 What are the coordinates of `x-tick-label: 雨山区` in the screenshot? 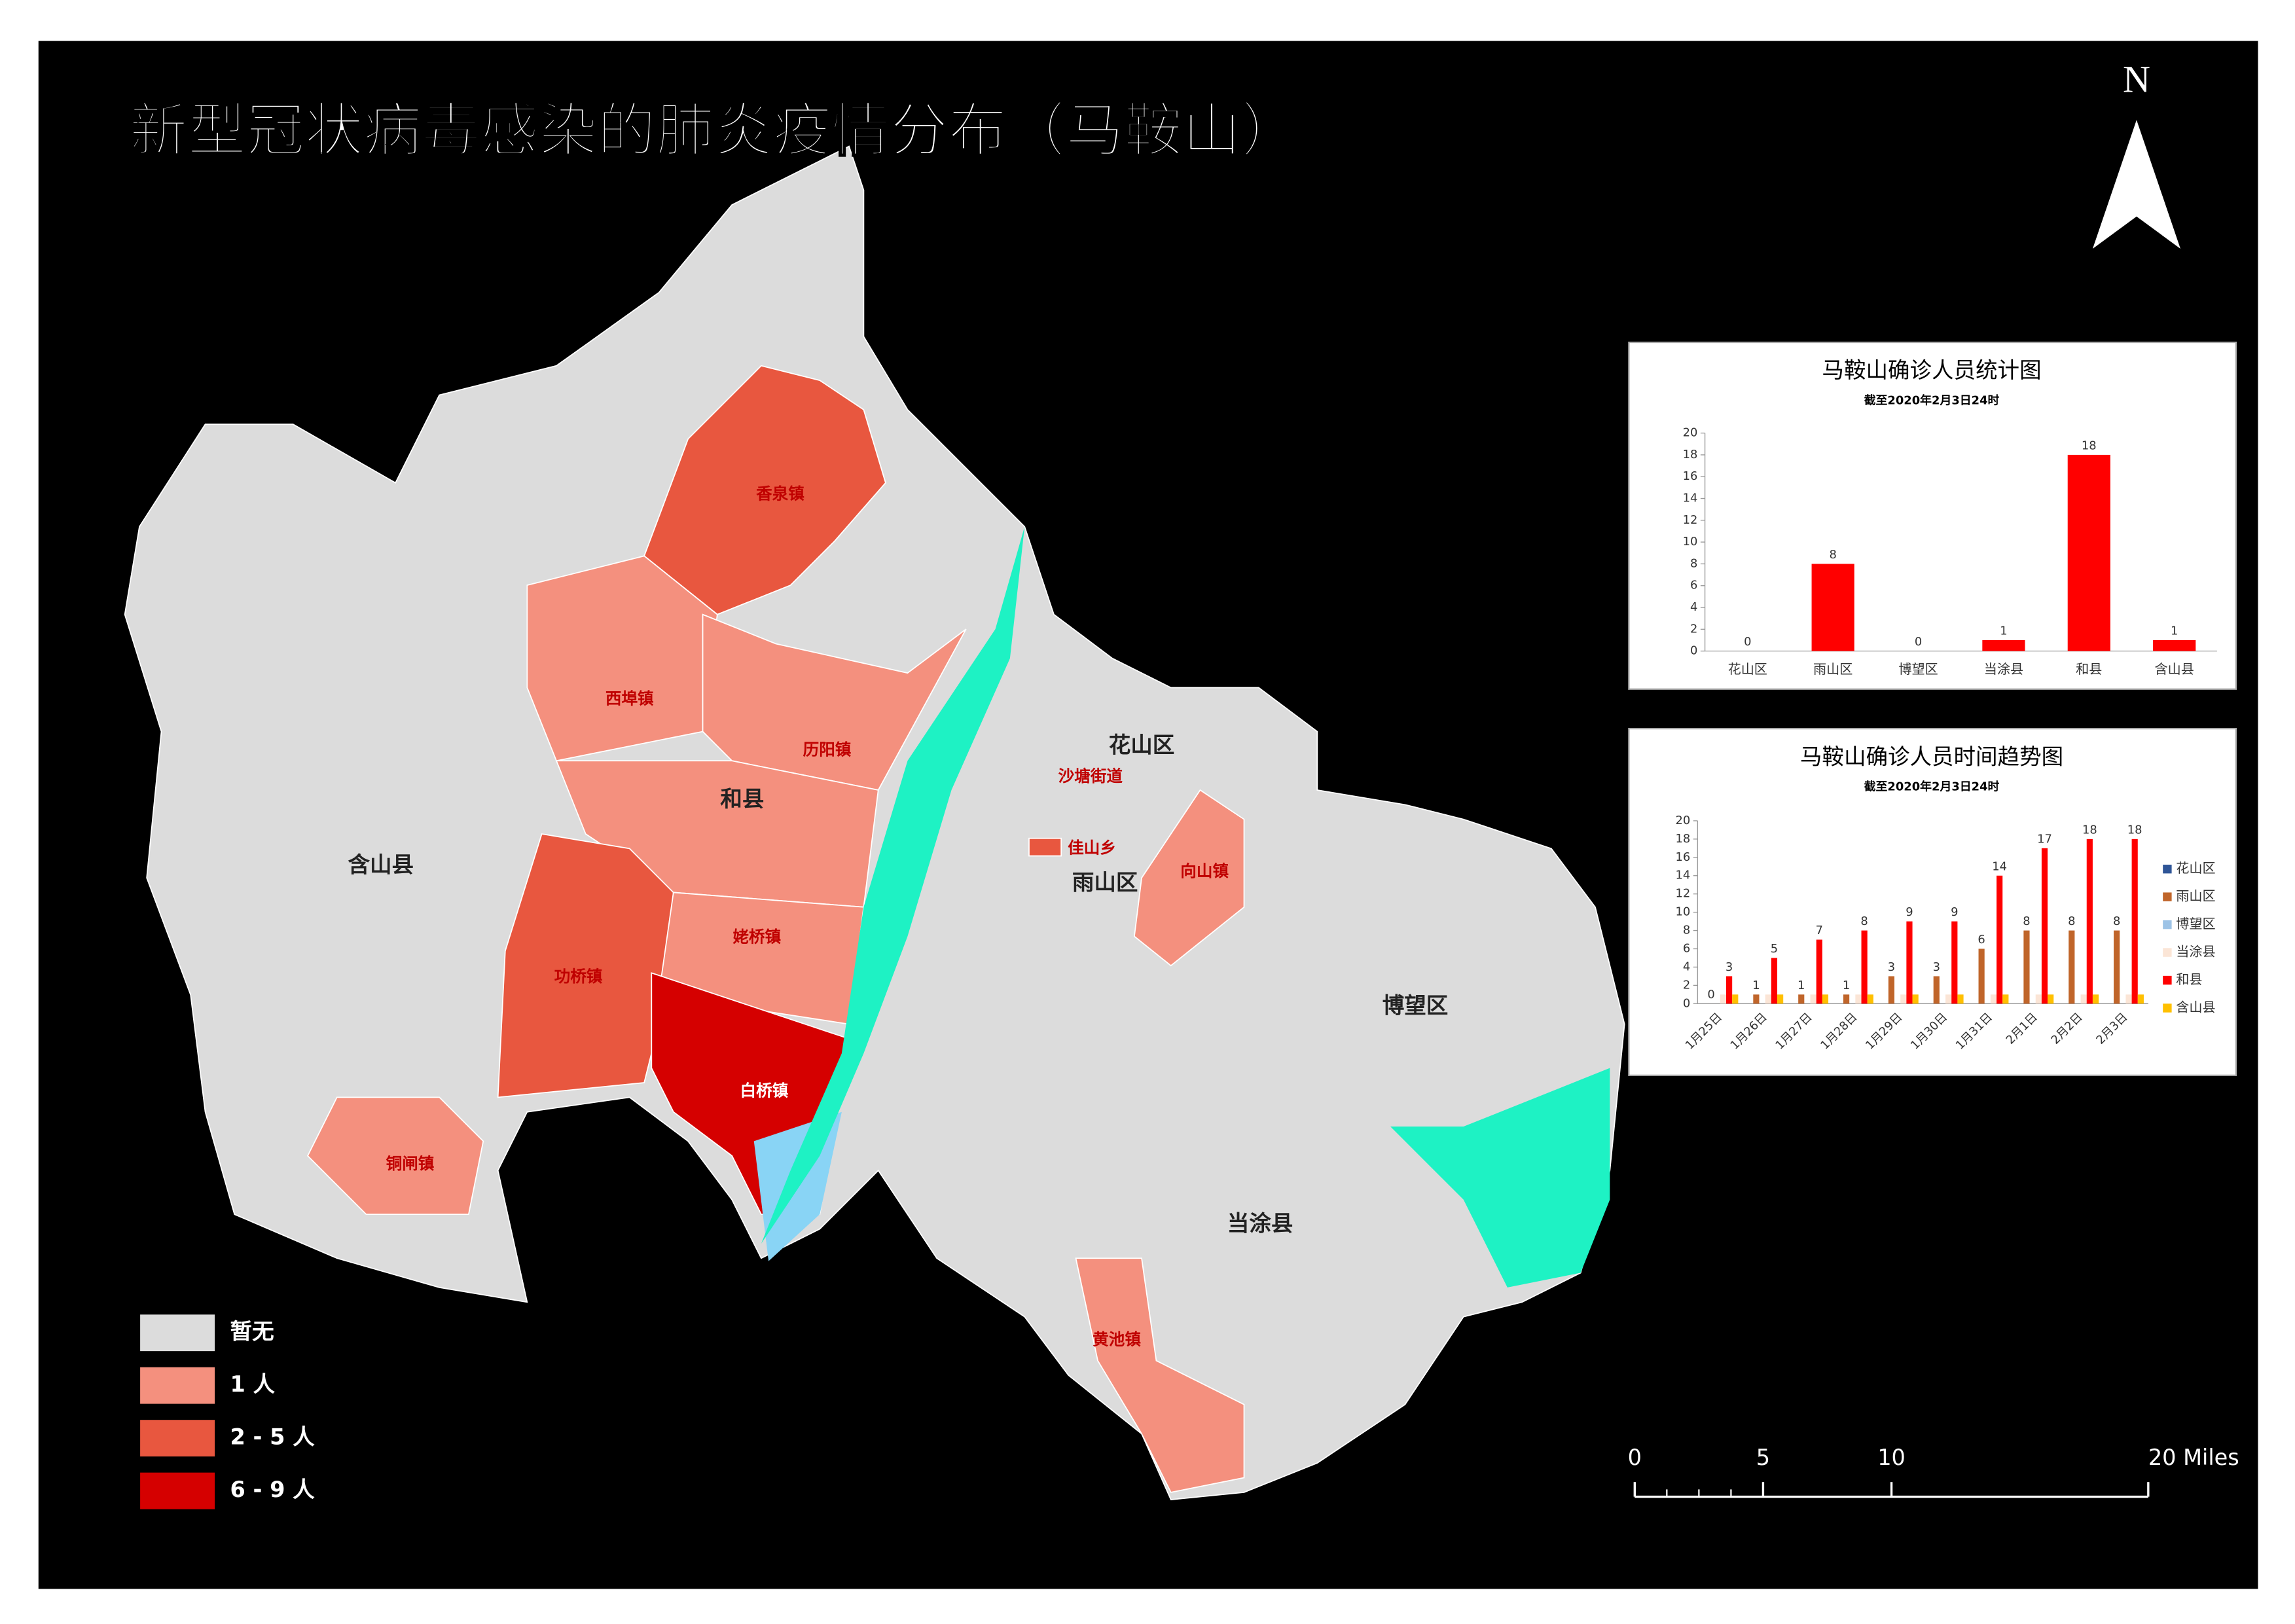 It's located at (1833, 669).